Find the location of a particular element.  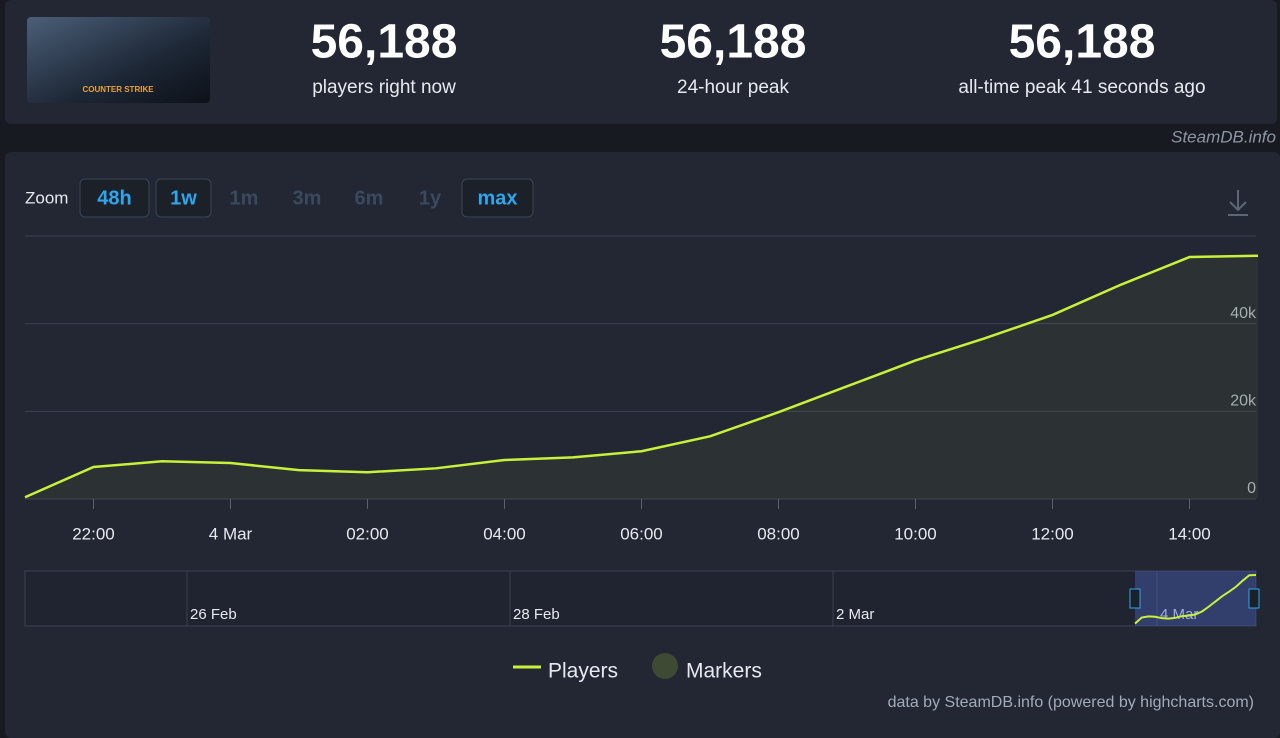

watermark: SteamDB.info is located at coordinates (1223, 136).